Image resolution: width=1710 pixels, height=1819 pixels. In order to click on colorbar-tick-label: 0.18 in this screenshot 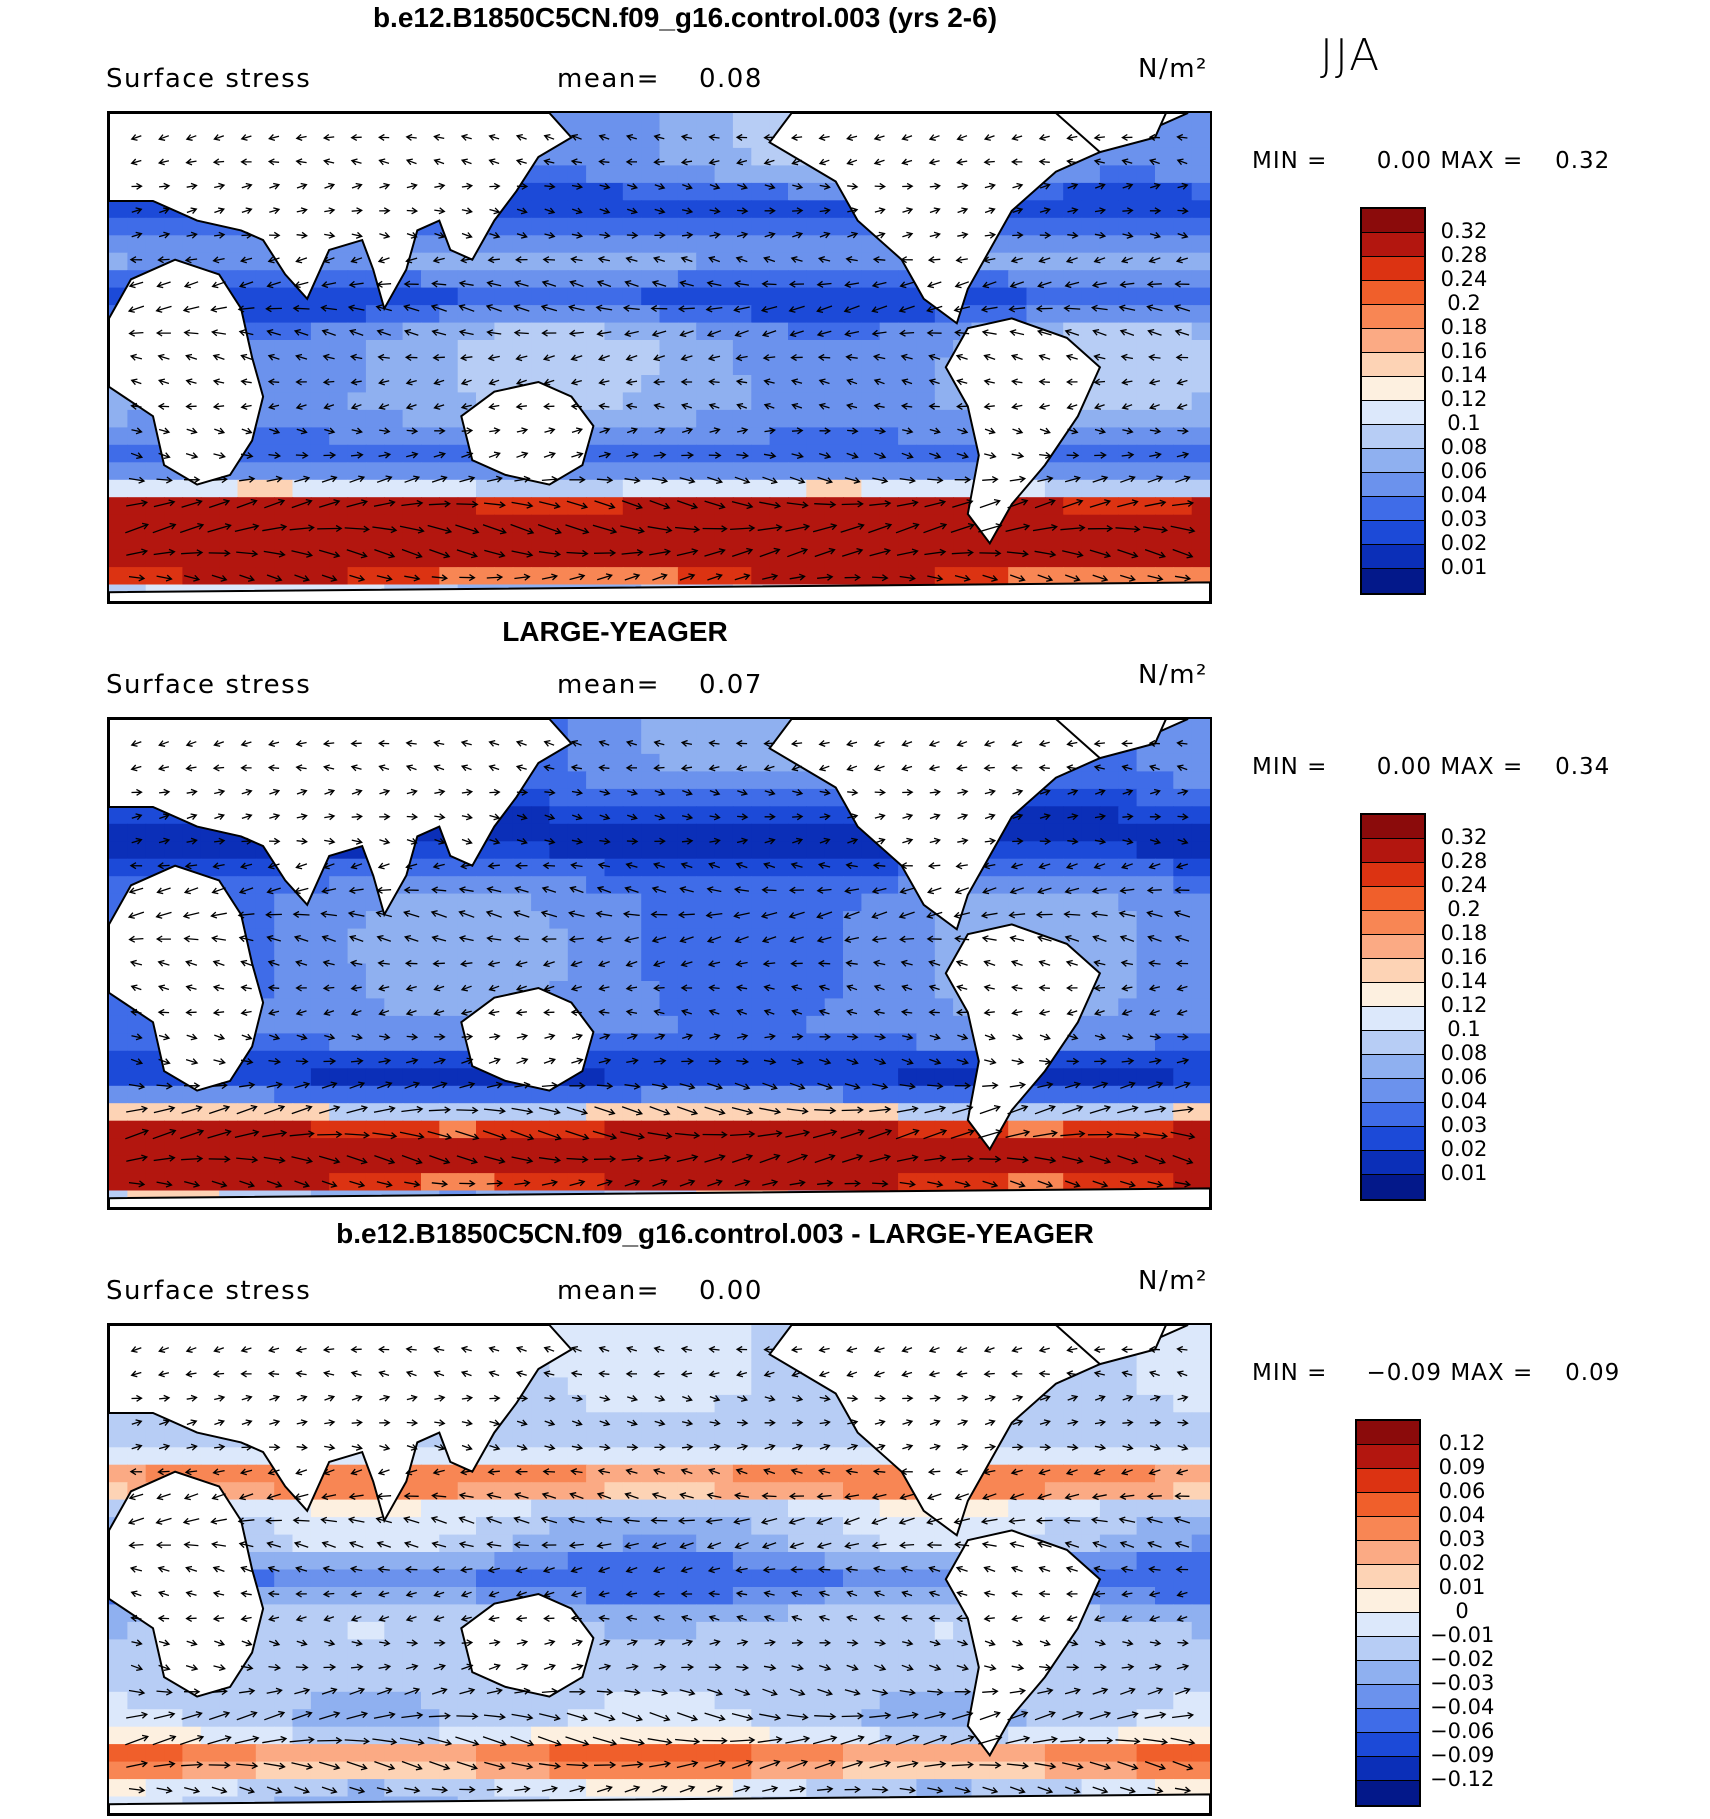, I will do `click(1464, 327)`.